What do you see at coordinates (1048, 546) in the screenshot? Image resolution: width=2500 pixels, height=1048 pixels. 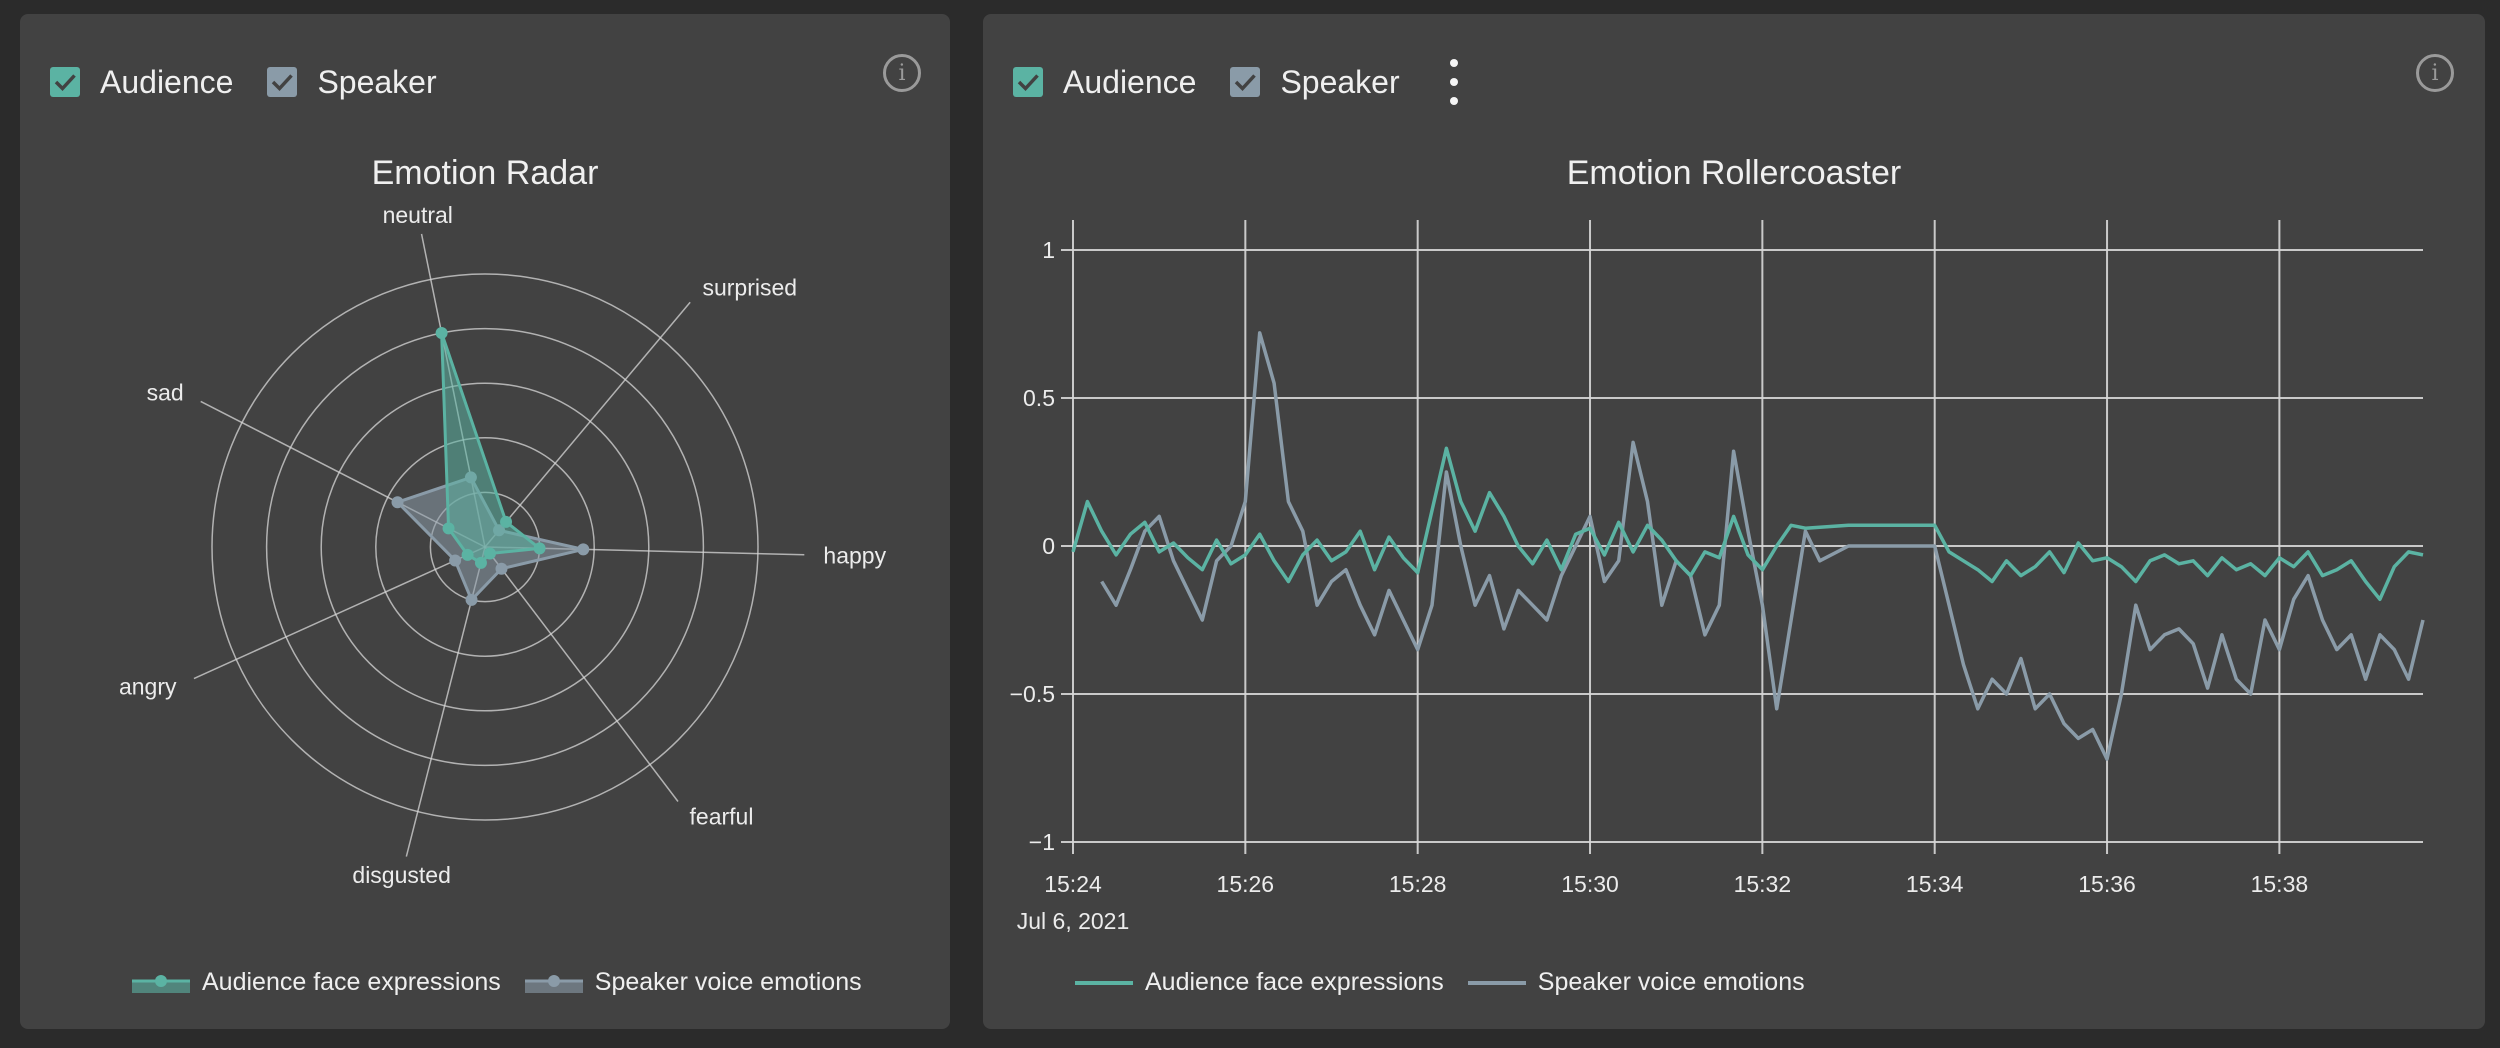 I see `y-tick-label: 0` at bounding box center [1048, 546].